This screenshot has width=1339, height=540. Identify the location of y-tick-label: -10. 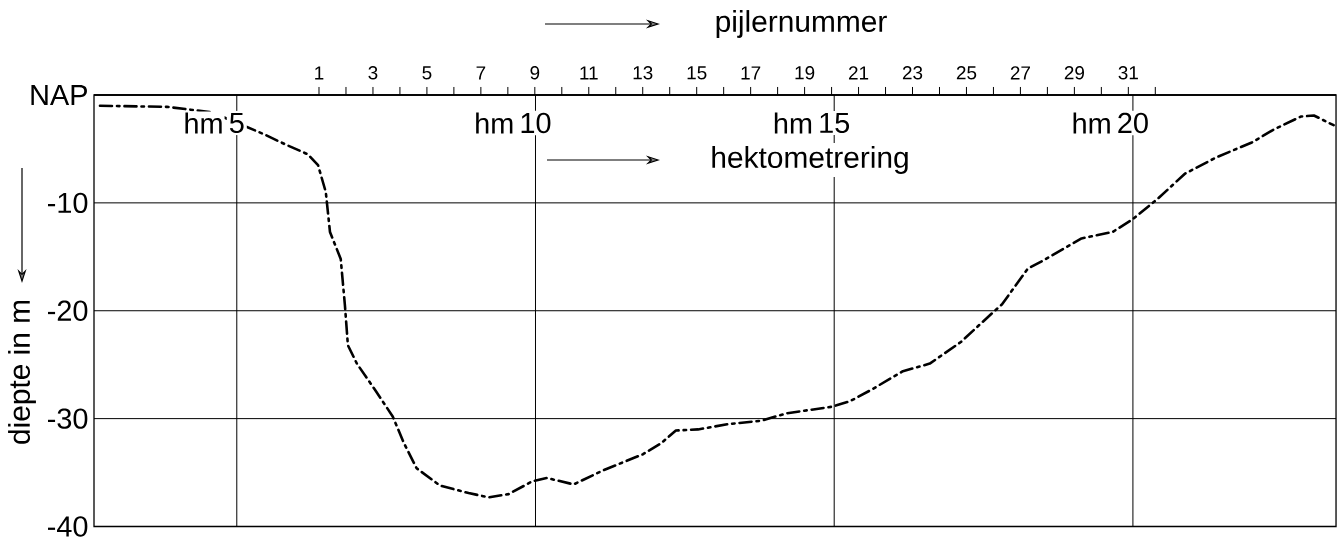
(68, 203).